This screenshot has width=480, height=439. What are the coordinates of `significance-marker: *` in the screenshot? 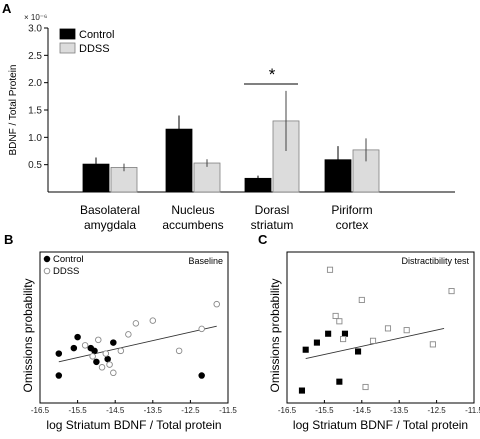 It's located at (271, 75).